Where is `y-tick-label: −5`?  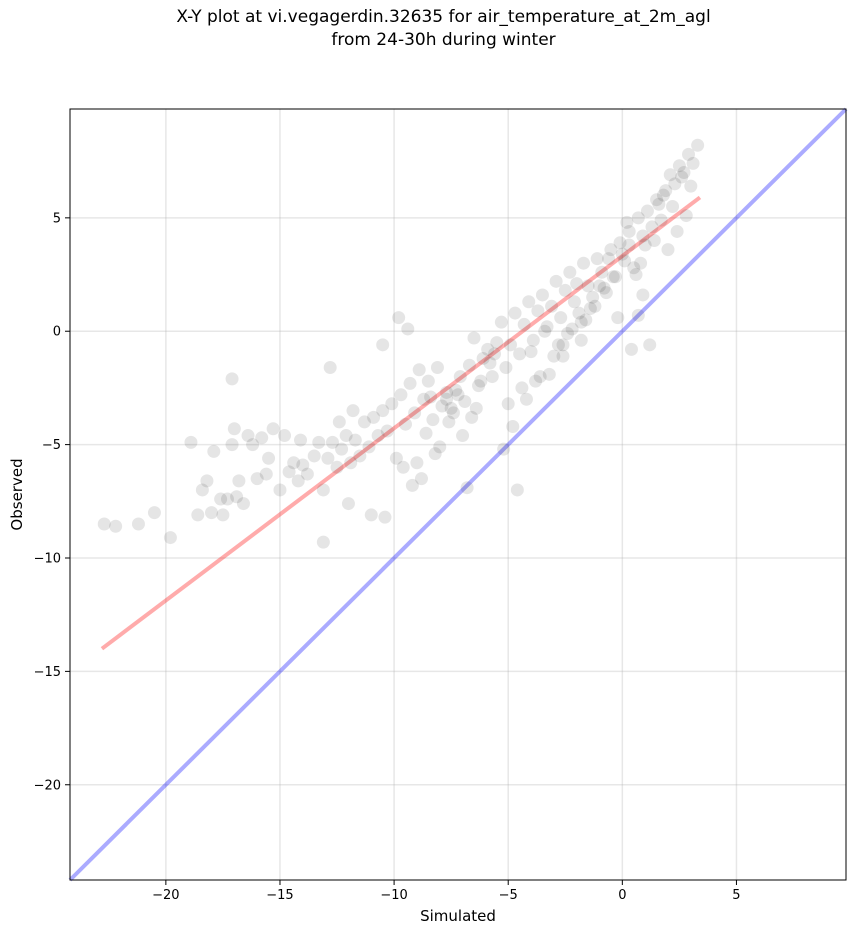 y-tick-label: −5 is located at coordinates (51, 445).